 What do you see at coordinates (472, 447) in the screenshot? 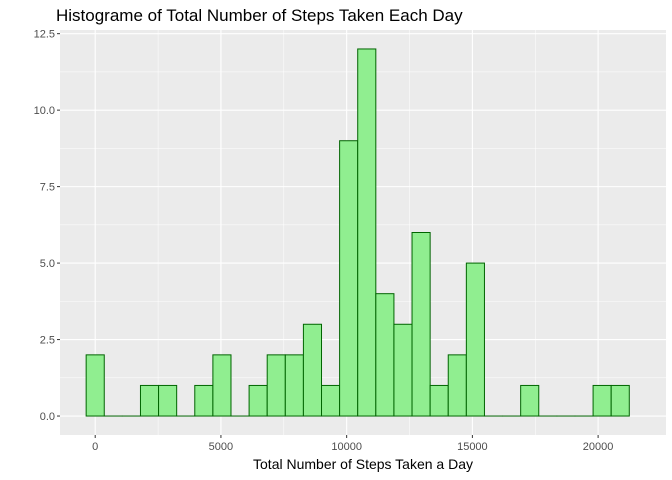
I see `x-tick-label: 15000` at bounding box center [472, 447].